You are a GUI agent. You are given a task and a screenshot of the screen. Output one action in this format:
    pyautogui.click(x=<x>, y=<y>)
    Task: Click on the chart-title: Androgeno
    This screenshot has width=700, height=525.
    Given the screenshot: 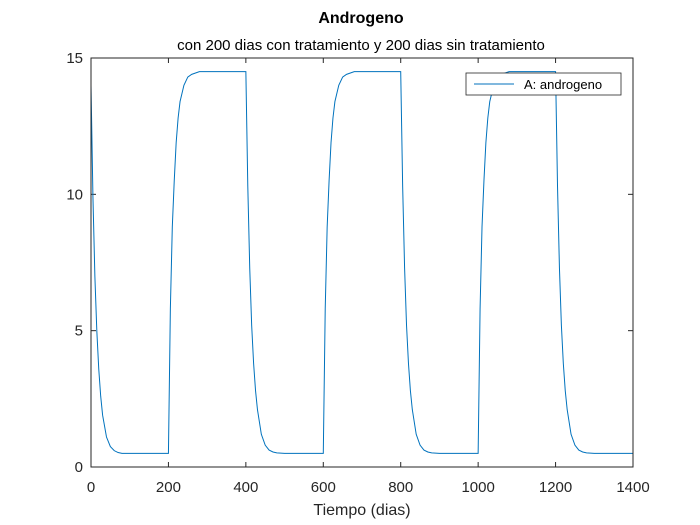 What is the action you would take?
    pyautogui.click(x=361, y=18)
    